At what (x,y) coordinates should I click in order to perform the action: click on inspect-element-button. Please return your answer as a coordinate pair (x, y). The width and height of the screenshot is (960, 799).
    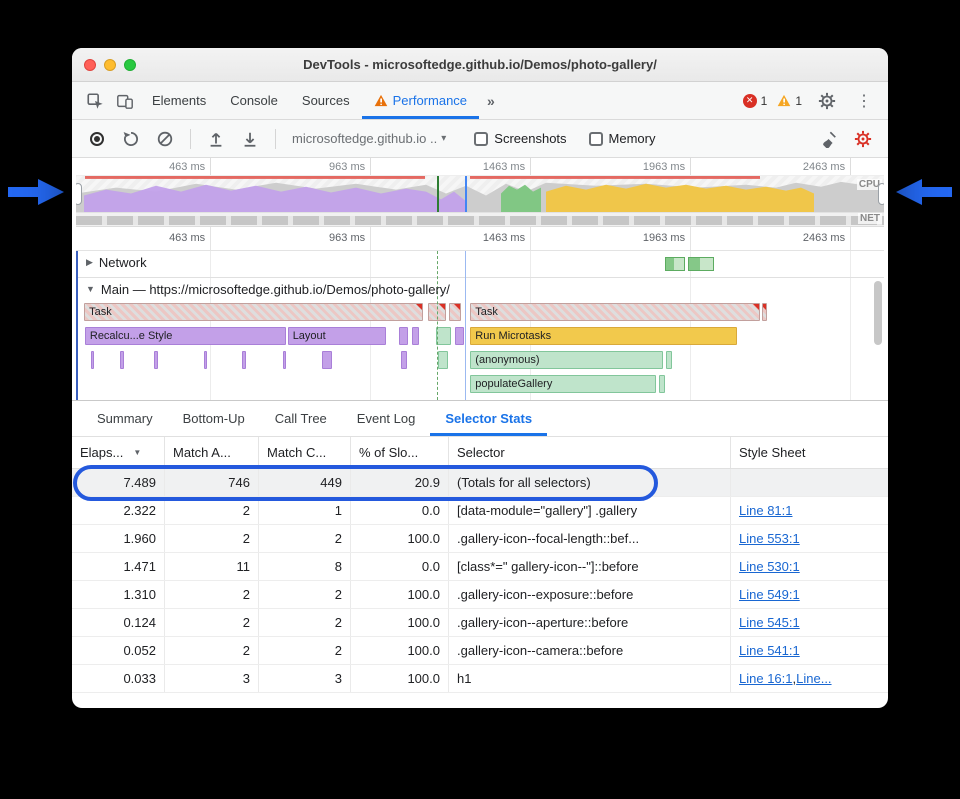
    Looking at the image, I should click on (95, 101).